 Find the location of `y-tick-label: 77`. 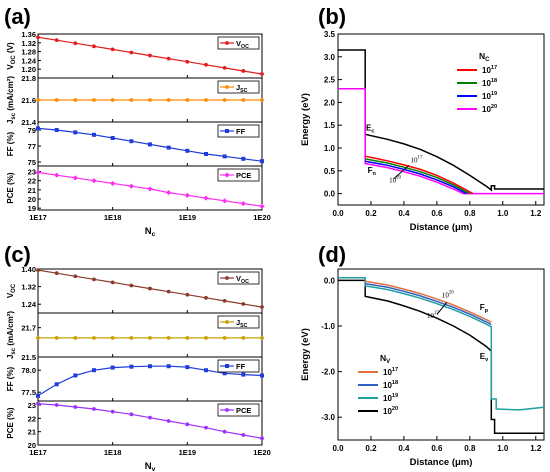

y-tick-label: 77 is located at coordinates (32, 146).